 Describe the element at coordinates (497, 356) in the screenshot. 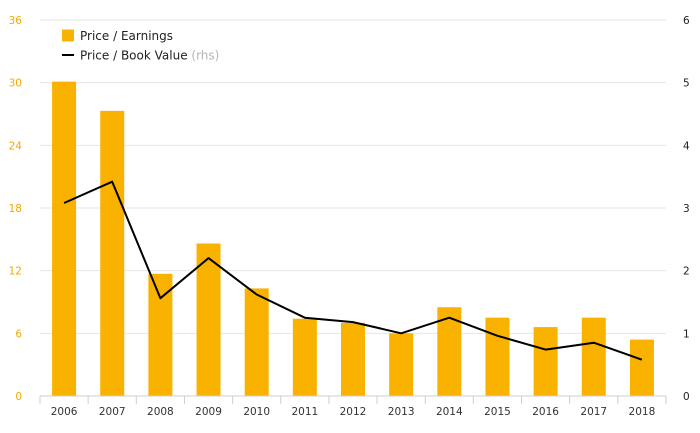

I see `bar-2015` at that location.